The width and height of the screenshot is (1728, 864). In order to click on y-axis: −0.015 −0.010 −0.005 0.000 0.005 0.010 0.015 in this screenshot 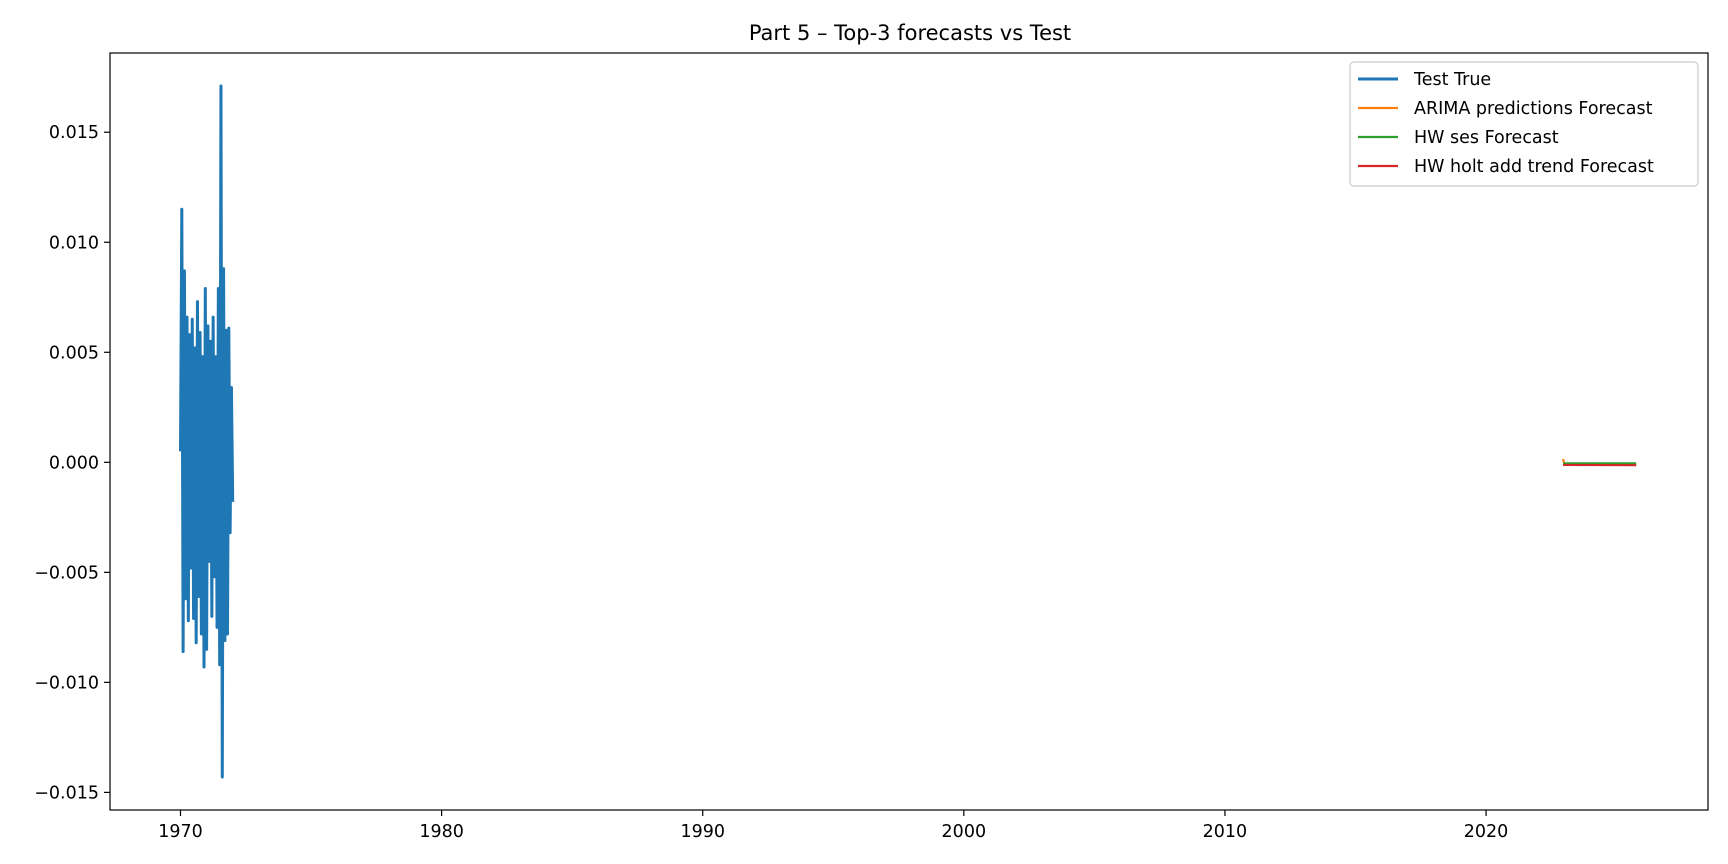, I will do `click(72, 463)`.